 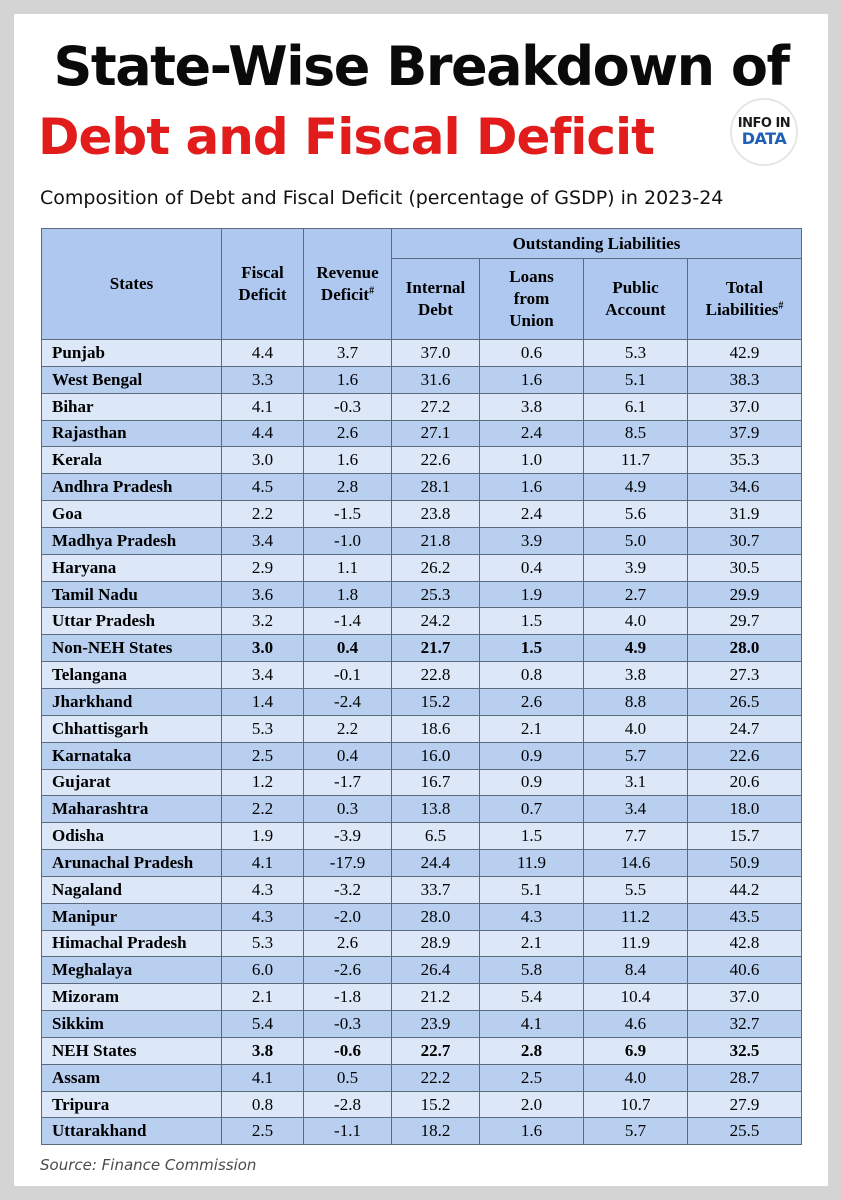 I want to click on cell-loans-from-union: 3.8, so click(x=531, y=406).